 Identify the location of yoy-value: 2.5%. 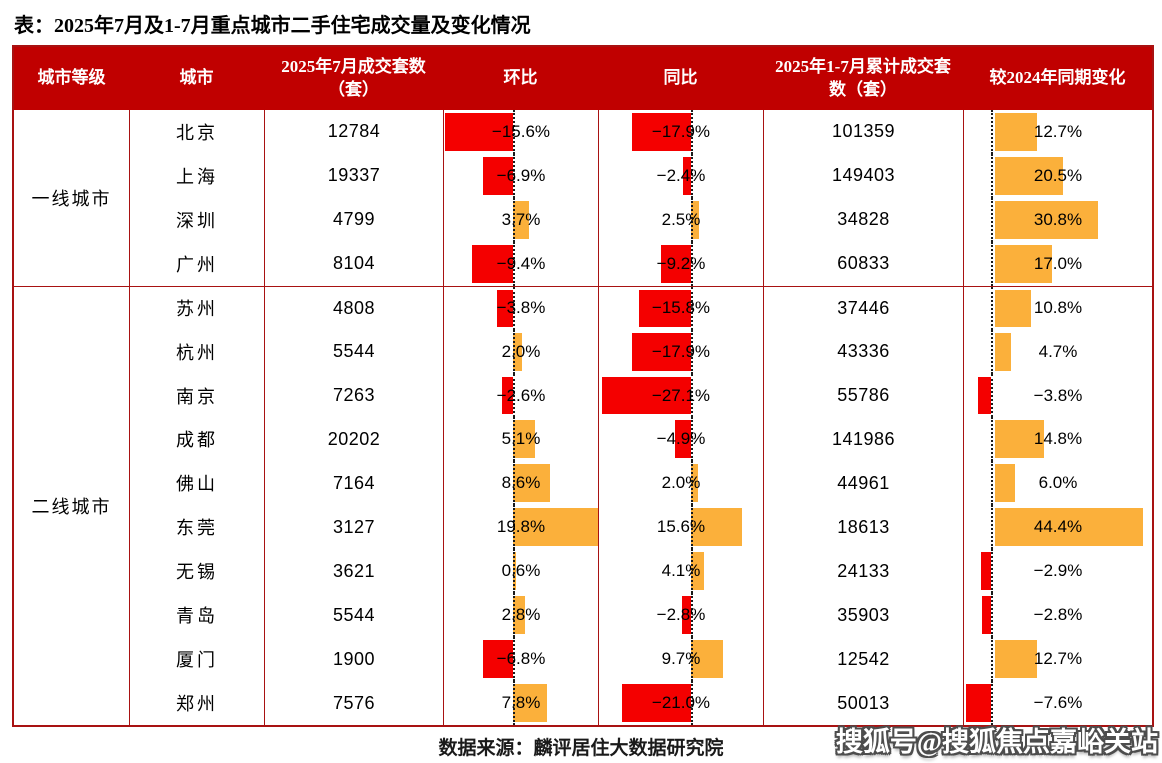
(681, 219).